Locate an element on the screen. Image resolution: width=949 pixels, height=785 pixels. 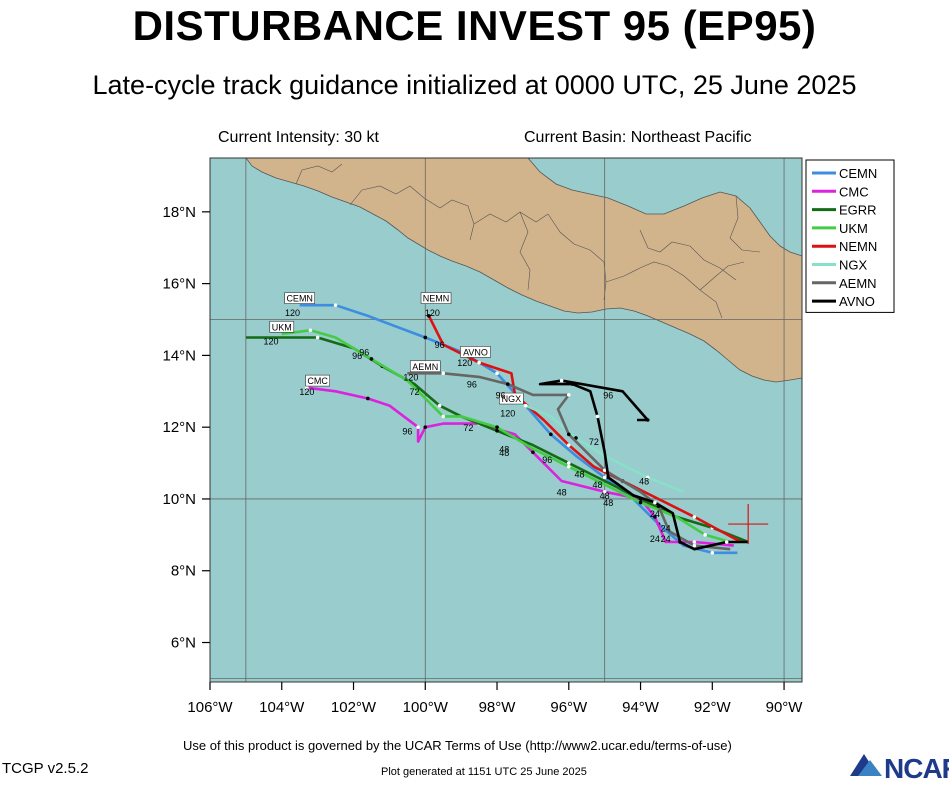
x-tick-label: 92°W is located at coordinates (713, 707).